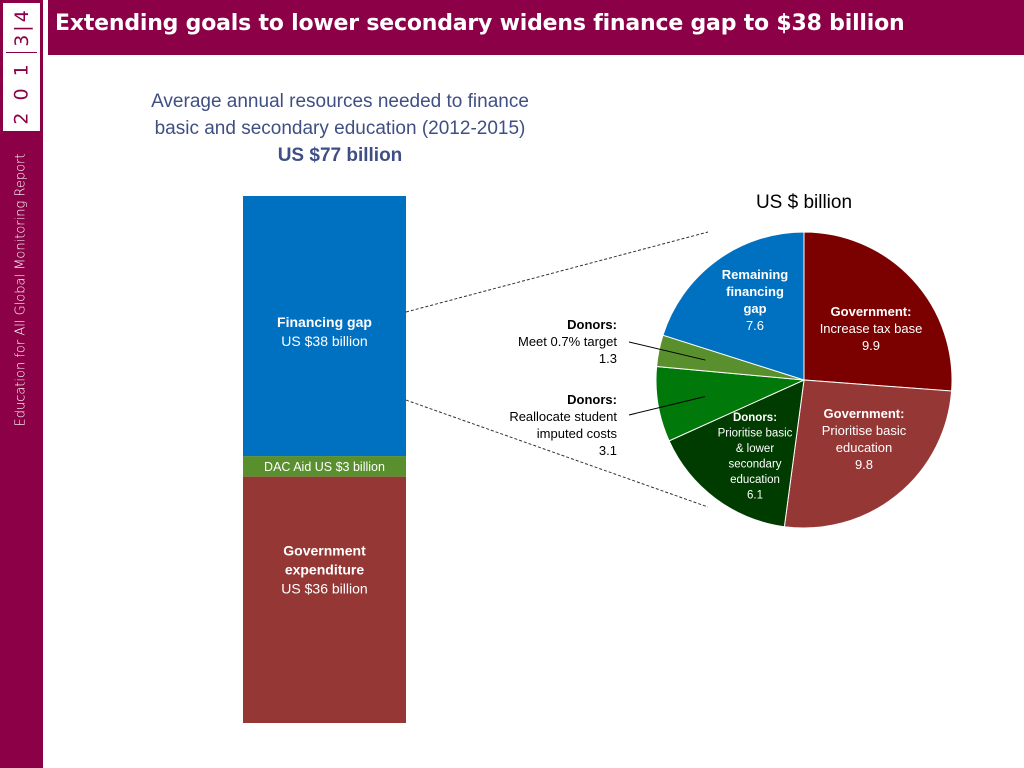 This screenshot has width=1024, height=768. I want to click on pie-label-remaining-gap-line: Remaining, so click(755, 274).